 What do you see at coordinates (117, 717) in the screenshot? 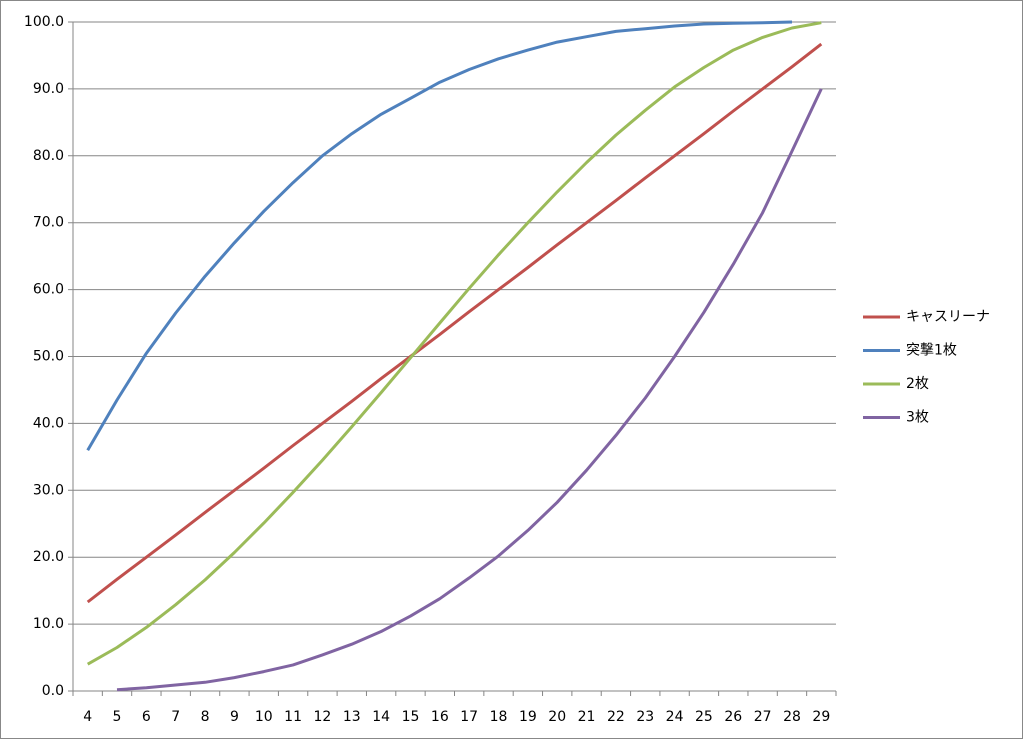
I see `x-tick-label: 5` at bounding box center [117, 717].